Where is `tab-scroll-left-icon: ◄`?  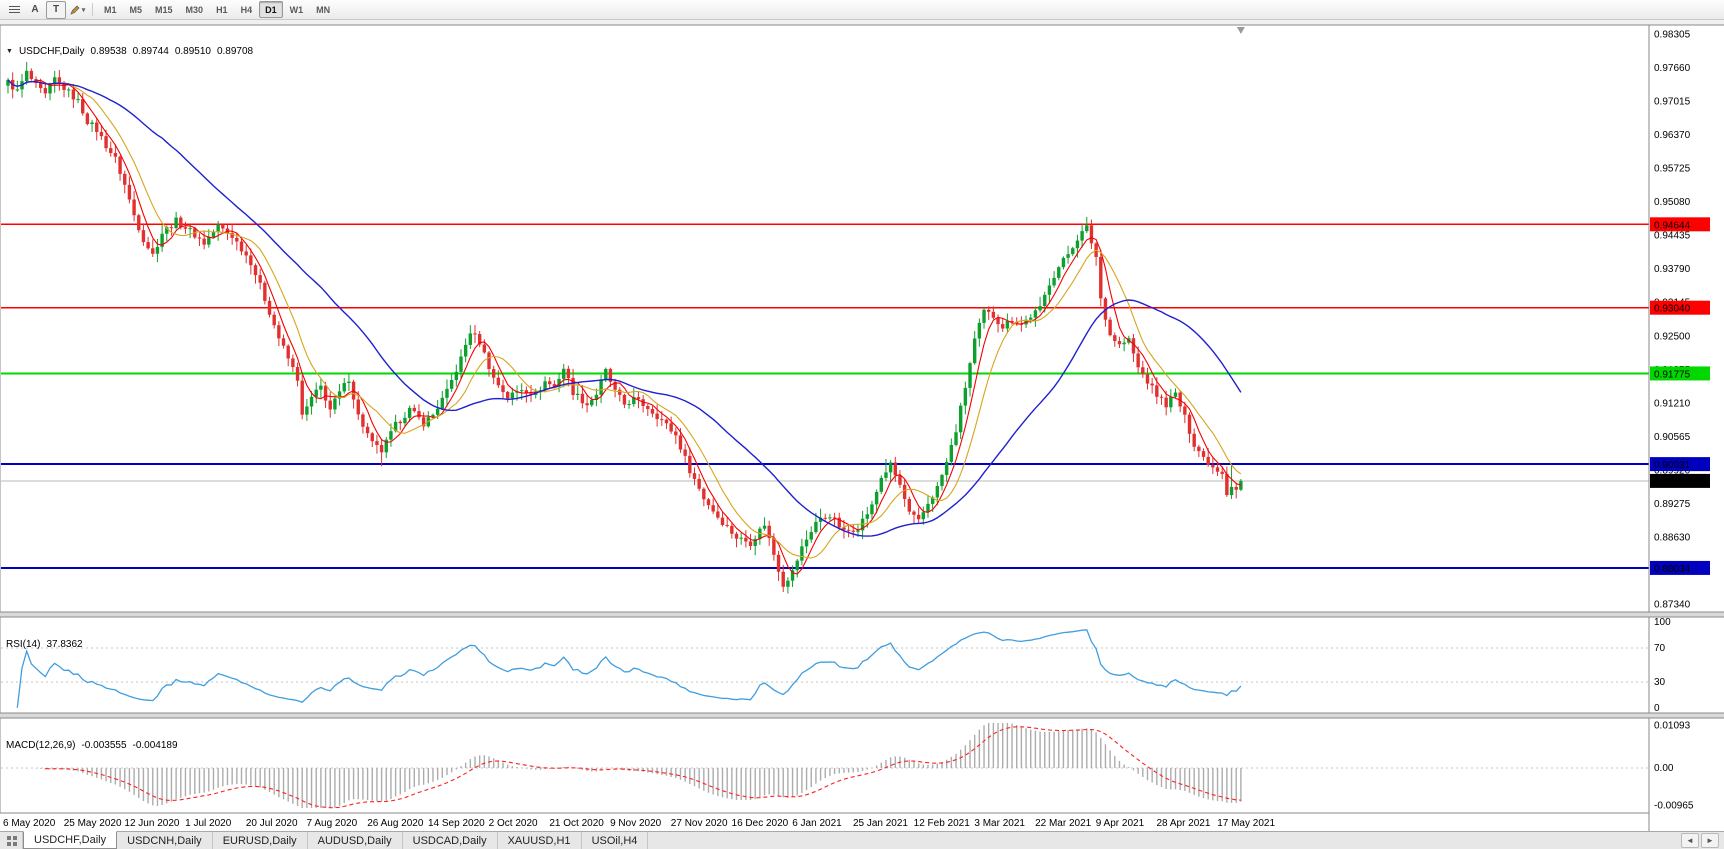
tab-scroll-left-icon: ◄ is located at coordinates (1690, 840).